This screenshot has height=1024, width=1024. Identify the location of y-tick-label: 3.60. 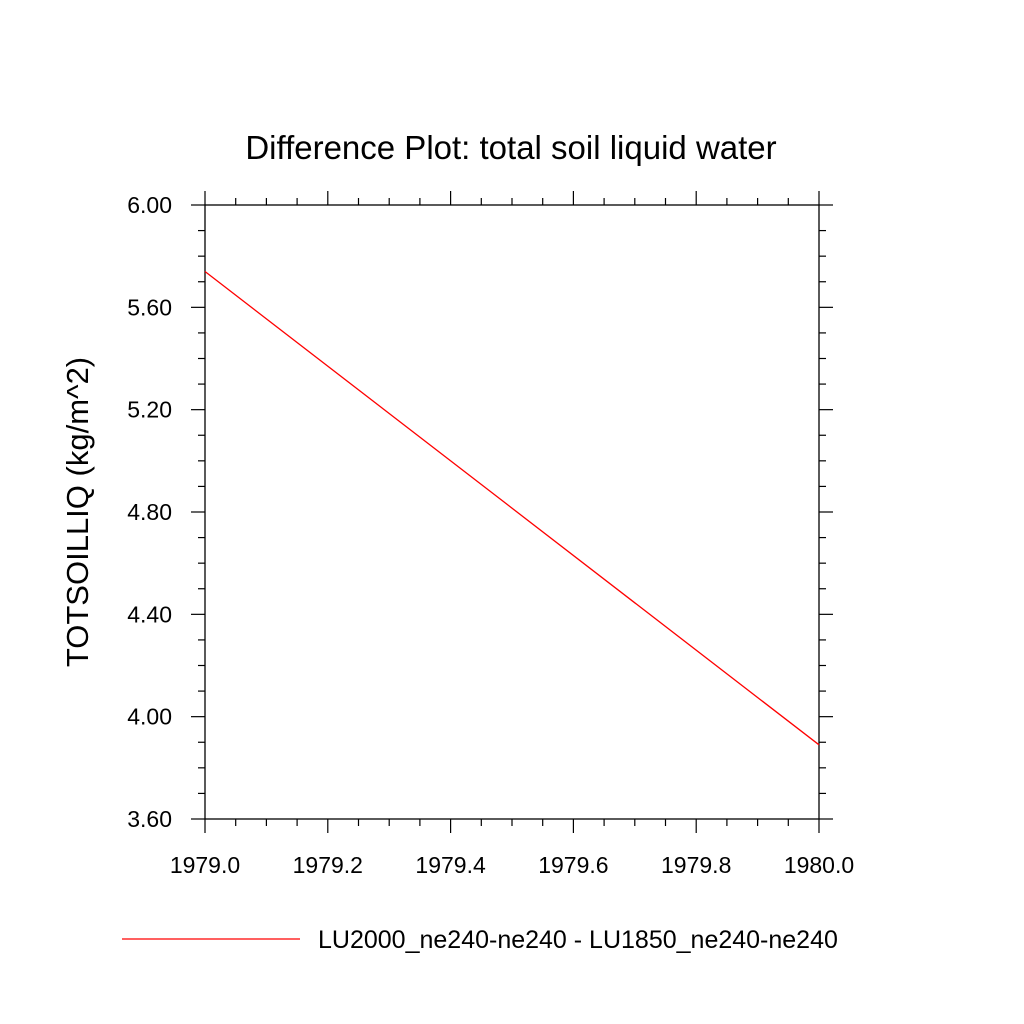
(149, 819).